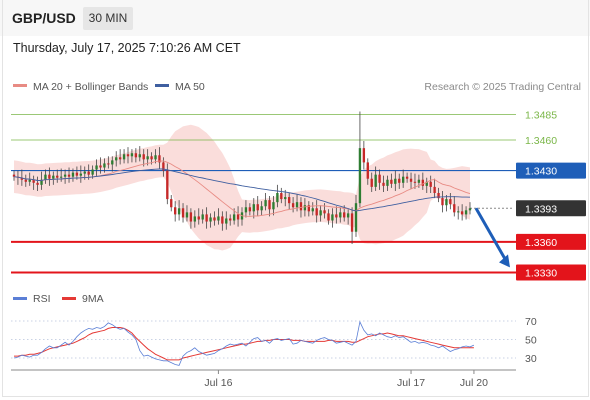 The width and height of the screenshot is (590, 400). Describe the element at coordinates (541, 243) in the screenshot. I see `level-label-1.3360: 1.3360` at that location.